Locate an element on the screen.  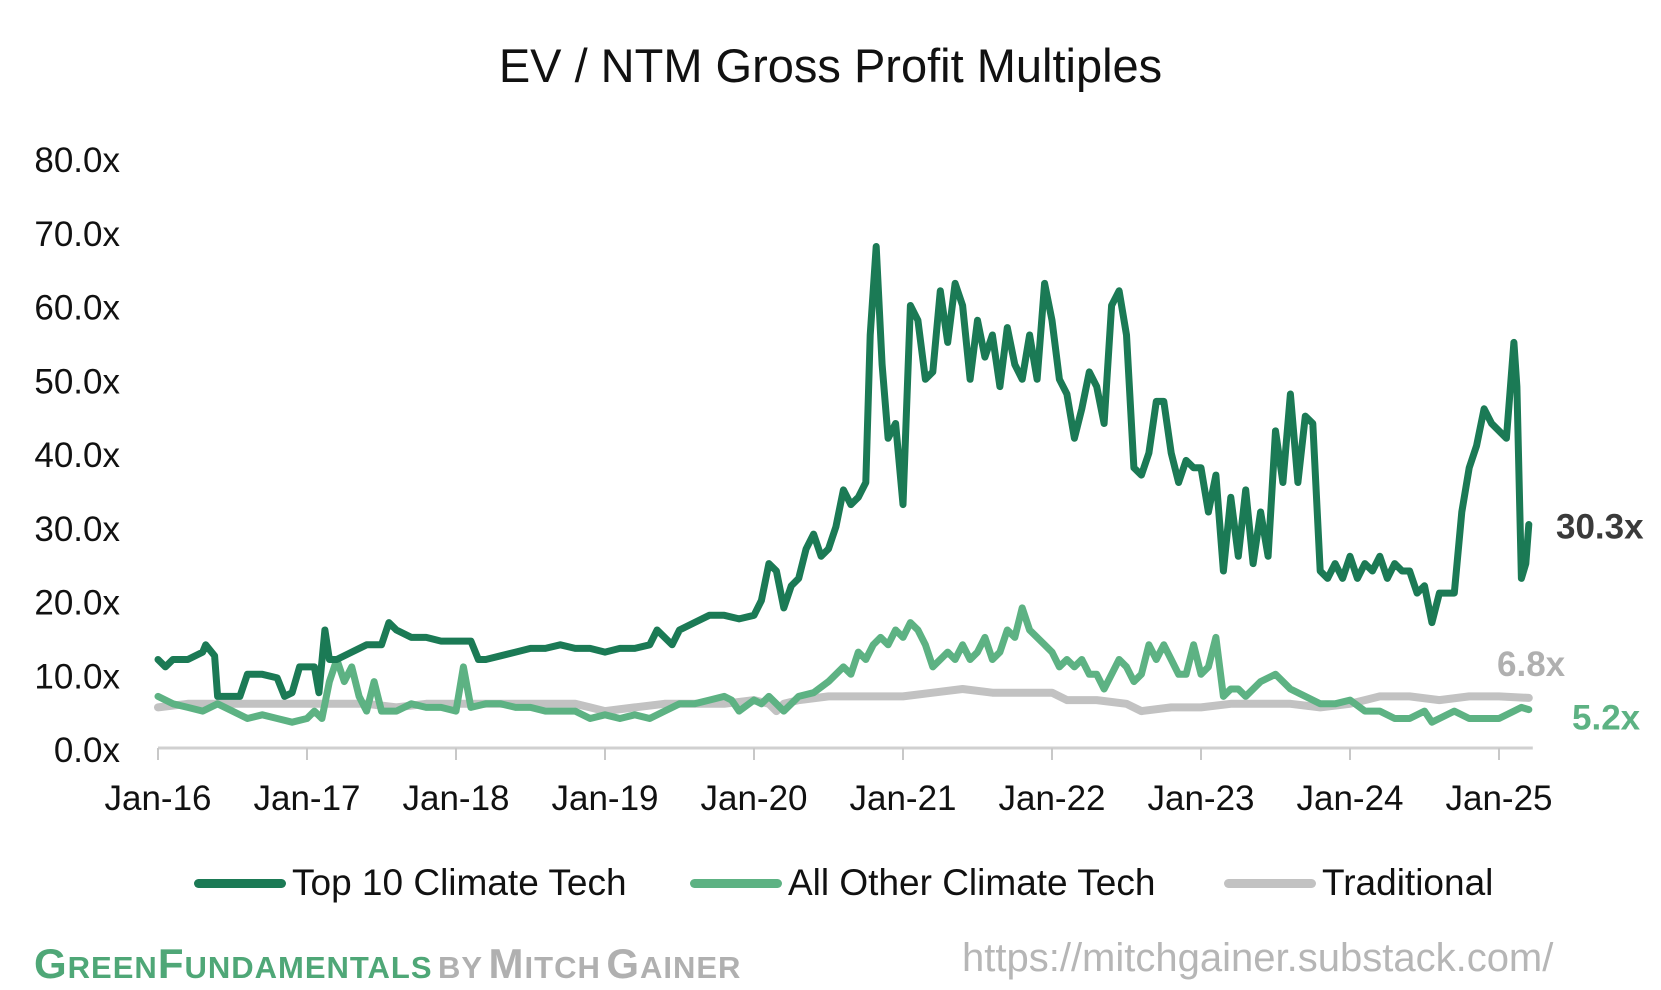
legend-item-other: All Other Climate Tech is located at coordinates (922, 883).